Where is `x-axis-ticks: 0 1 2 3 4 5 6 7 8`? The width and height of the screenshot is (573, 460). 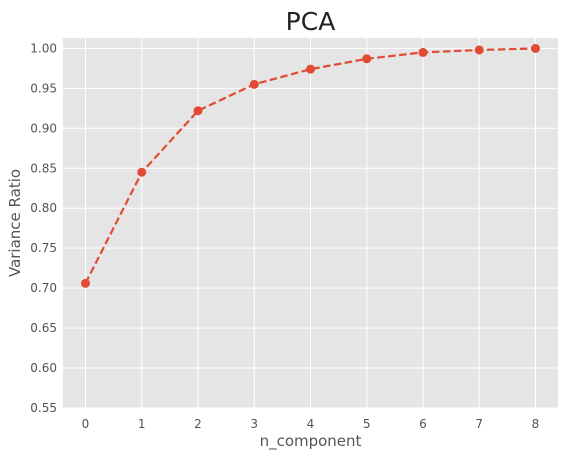 x-axis-ticks: 0 1 2 3 4 5 6 7 8 is located at coordinates (311, 424).